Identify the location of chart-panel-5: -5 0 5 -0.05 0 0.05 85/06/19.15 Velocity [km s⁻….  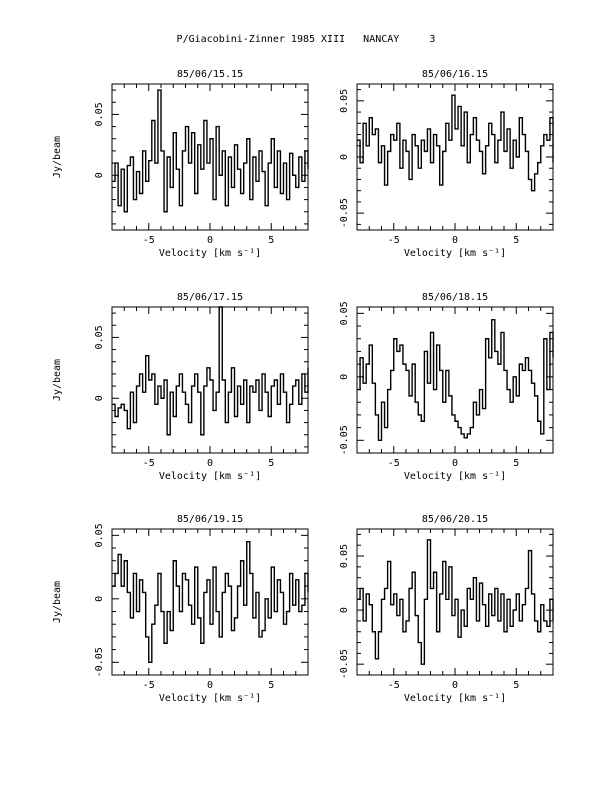
(180, 609).